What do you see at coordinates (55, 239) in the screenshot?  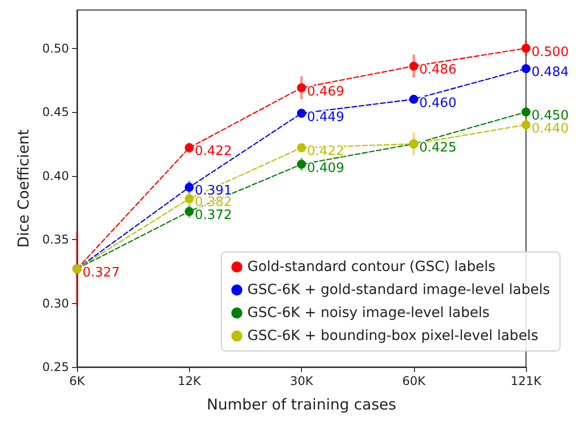 I see `y-tick-label: 0.35` at bounding box center [55, 239].